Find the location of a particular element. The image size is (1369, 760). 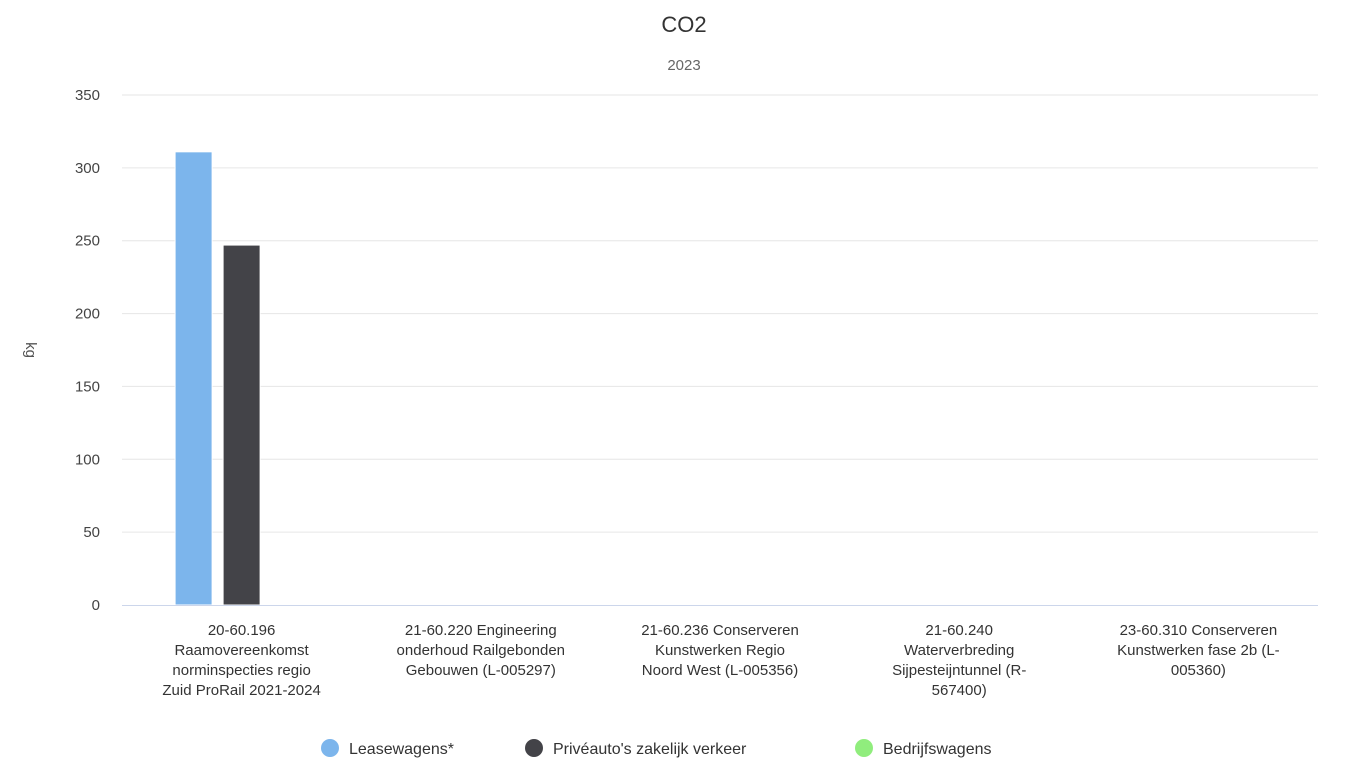

y-tick-label: 300 is located at coordinates (87, 168).